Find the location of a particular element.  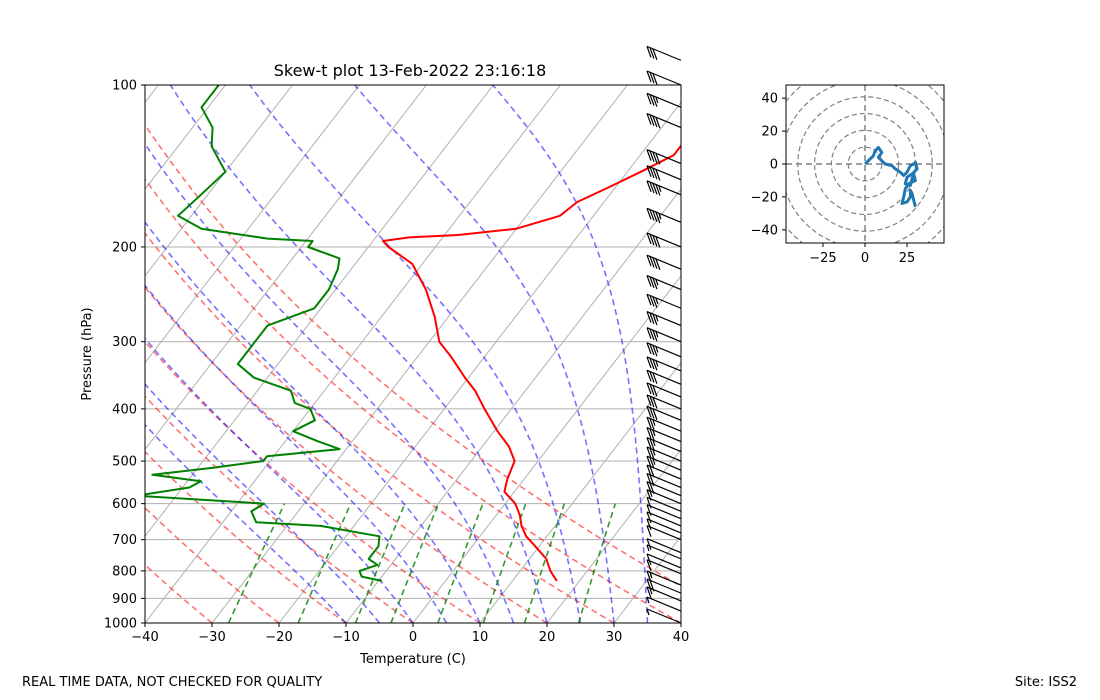

hodograph-y-tick-label: 0 is located at coordinates (774, 165).